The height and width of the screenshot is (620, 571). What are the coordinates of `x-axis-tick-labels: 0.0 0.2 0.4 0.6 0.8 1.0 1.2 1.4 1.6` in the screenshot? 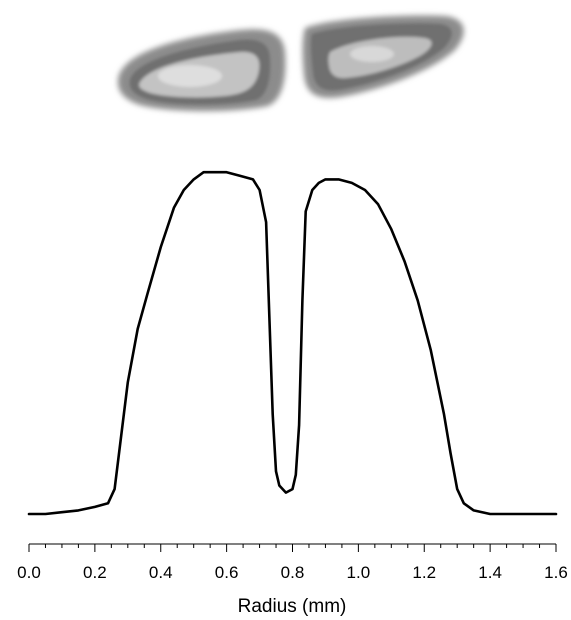 It's located at (292, 572).